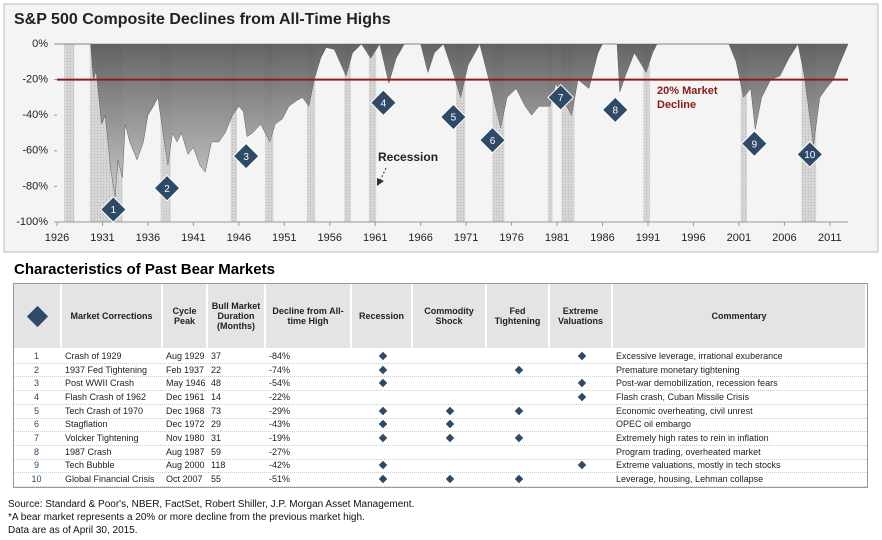  I want to click on header-cell: Bull Market Duration (Months), so click(237, 316).